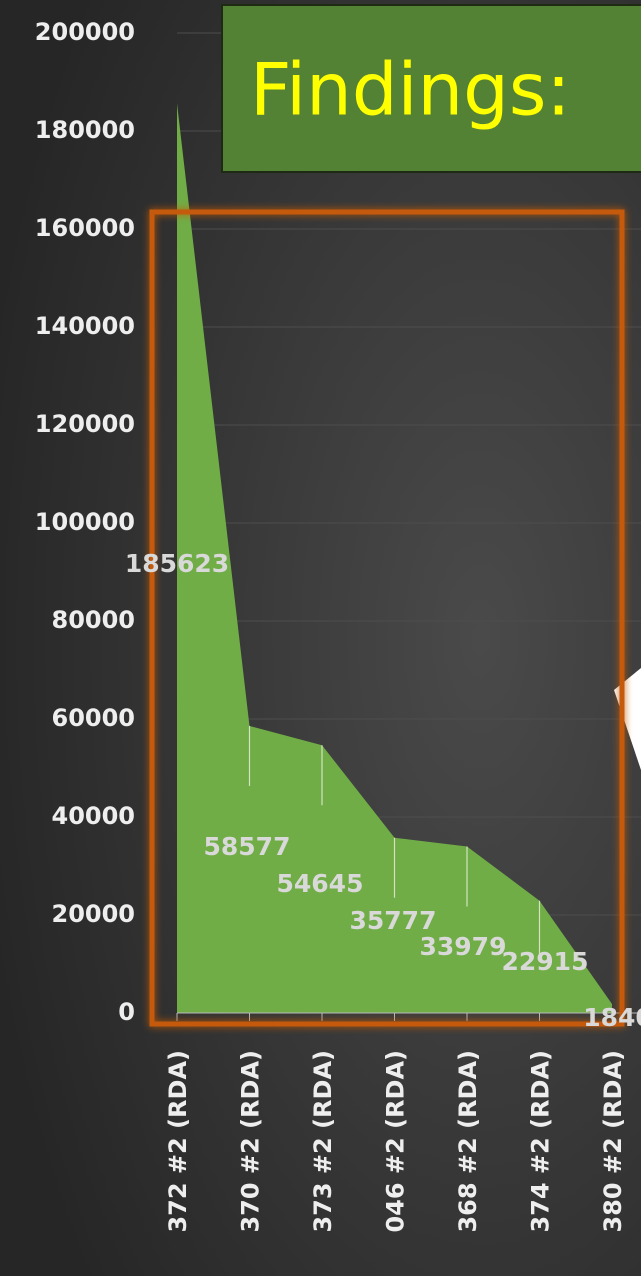  I want to click on y-tick-label: 40000, so click(94, 816).